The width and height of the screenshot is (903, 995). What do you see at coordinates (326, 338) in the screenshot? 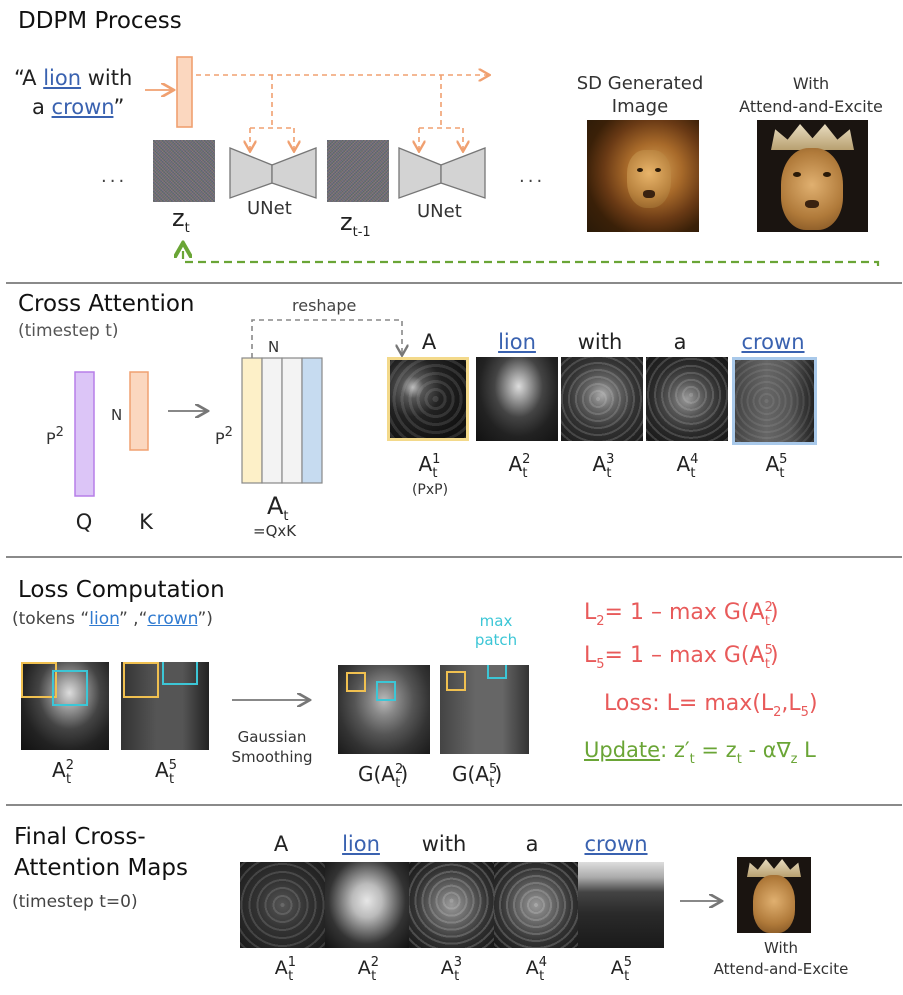
I see `reshape-arrow` at bounding box center [326, 338].